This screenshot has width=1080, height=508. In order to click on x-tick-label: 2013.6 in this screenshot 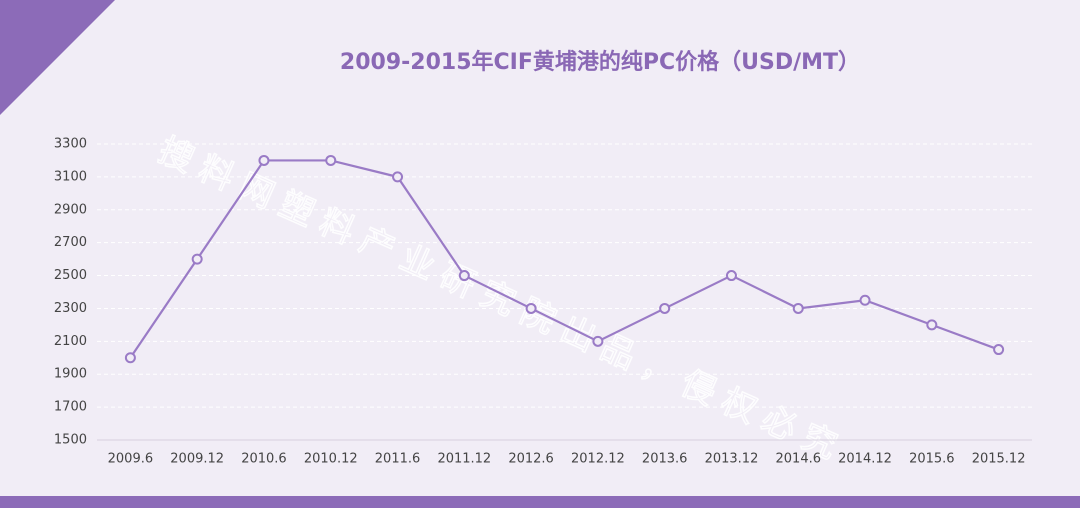, I will do `click(665, 459)`.